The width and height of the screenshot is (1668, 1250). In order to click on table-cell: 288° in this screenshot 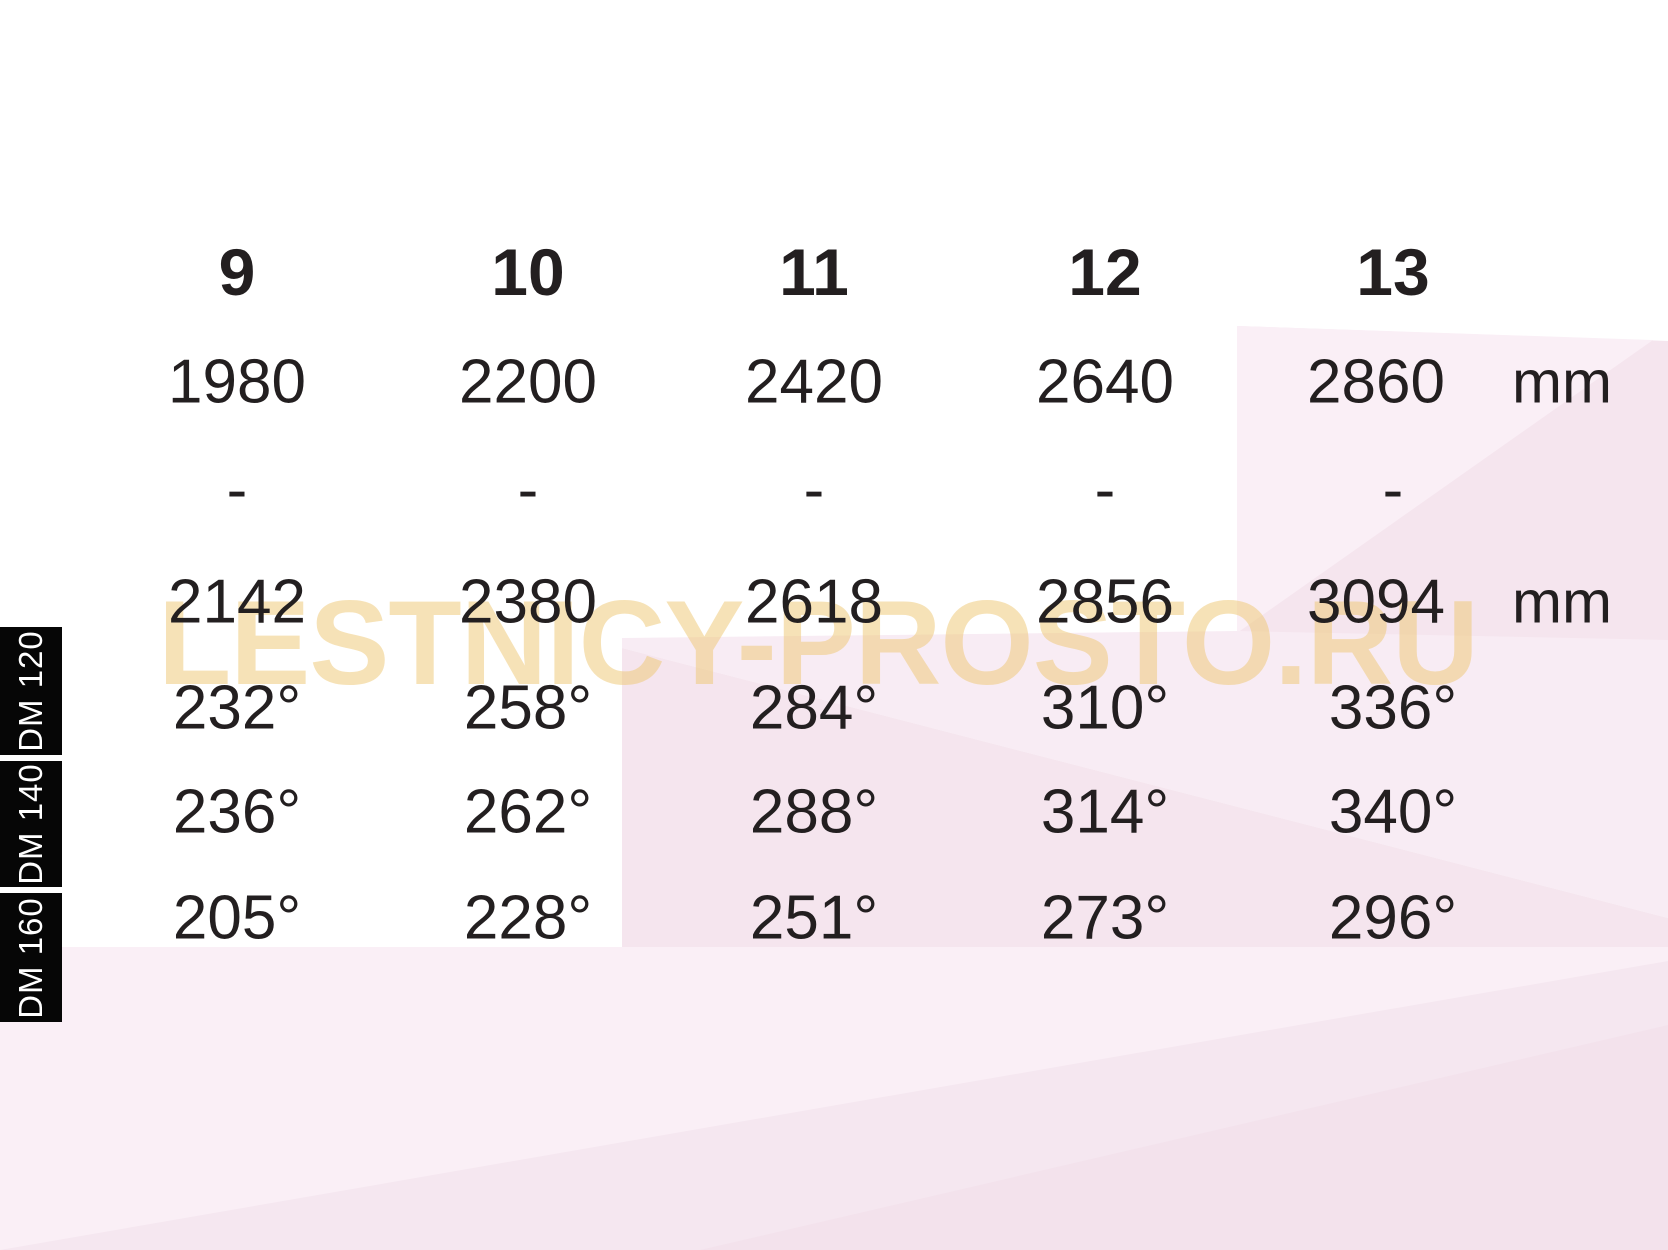, I will do `click(814, 812)`.